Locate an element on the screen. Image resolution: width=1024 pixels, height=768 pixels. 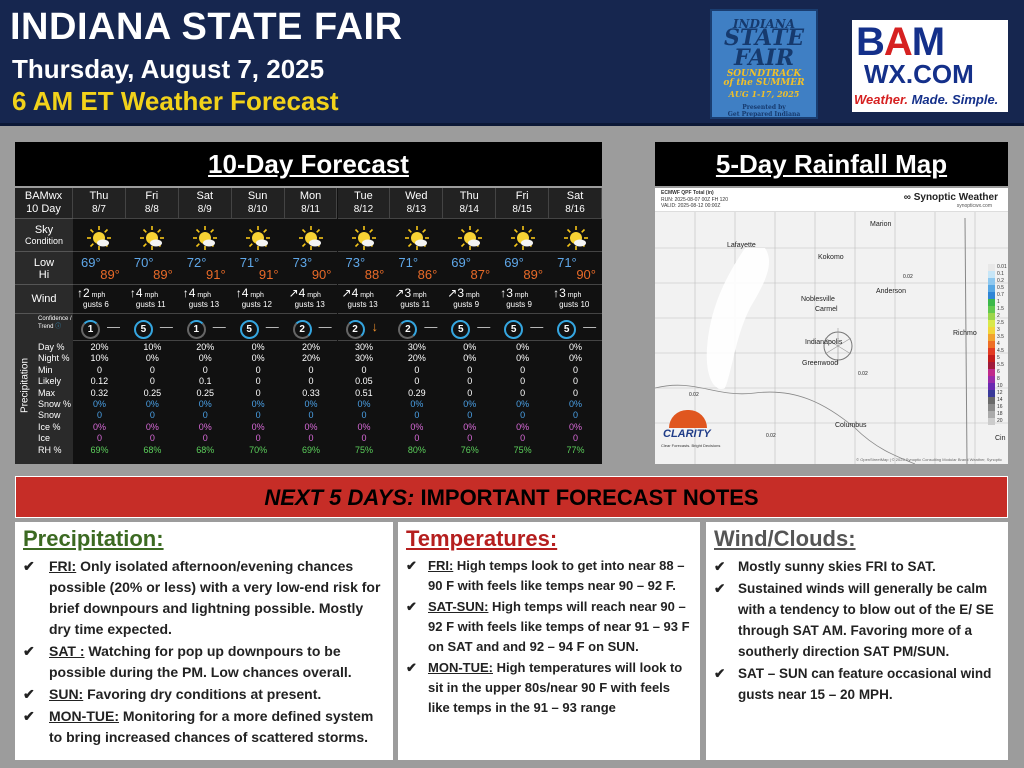
table-corner: BAMwx 10 Day is located at coordinates (44, 203).